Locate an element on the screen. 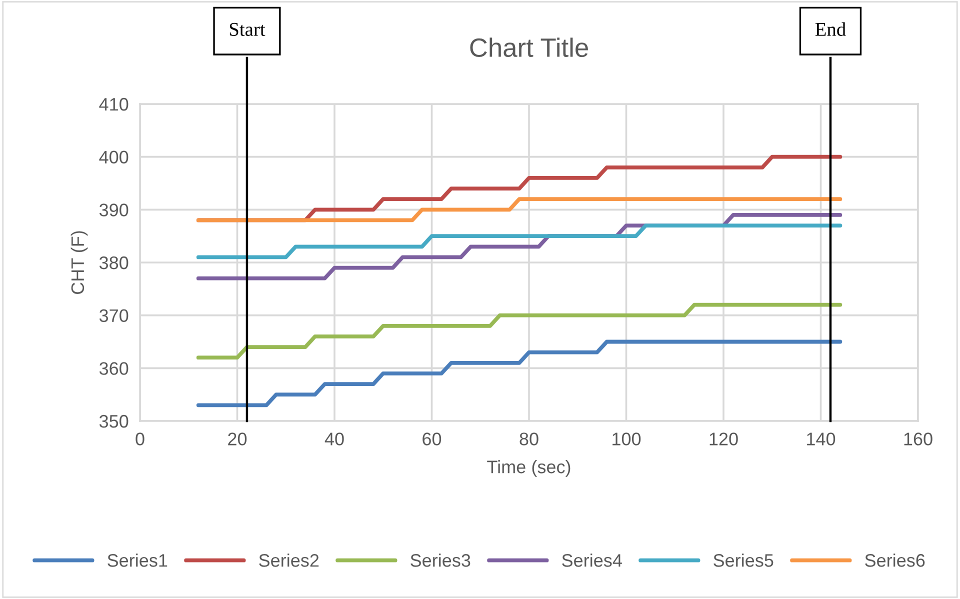 The image size is (960, 599). legend-label: Series3 is located at coordinates (440, 560).